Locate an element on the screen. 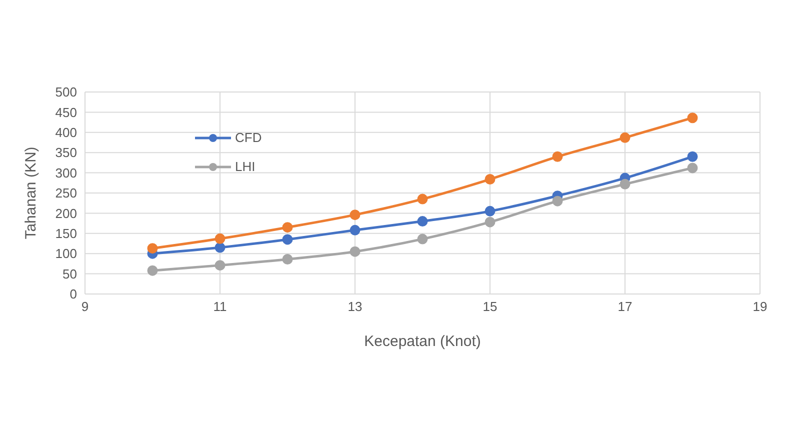 This screenshot has width=798, height=436. y-tick-label: 50 is located at coordinates (69, 274).